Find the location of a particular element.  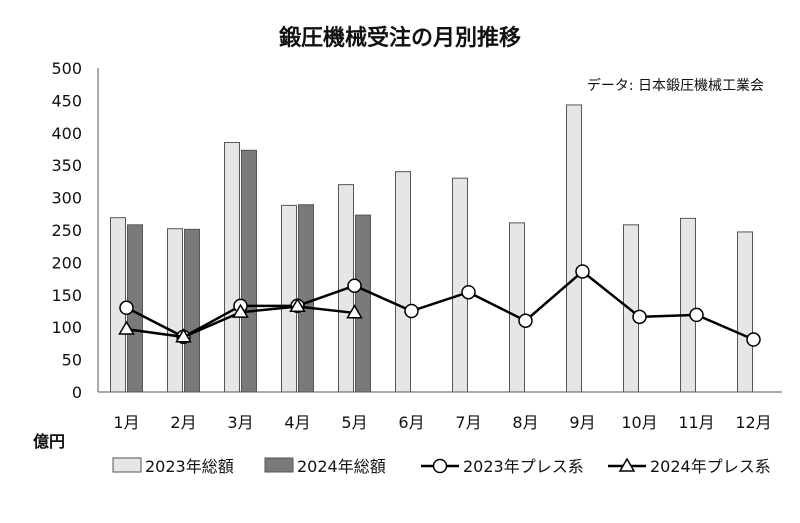

legend-circle-marker is located at coordinates (440, 466).